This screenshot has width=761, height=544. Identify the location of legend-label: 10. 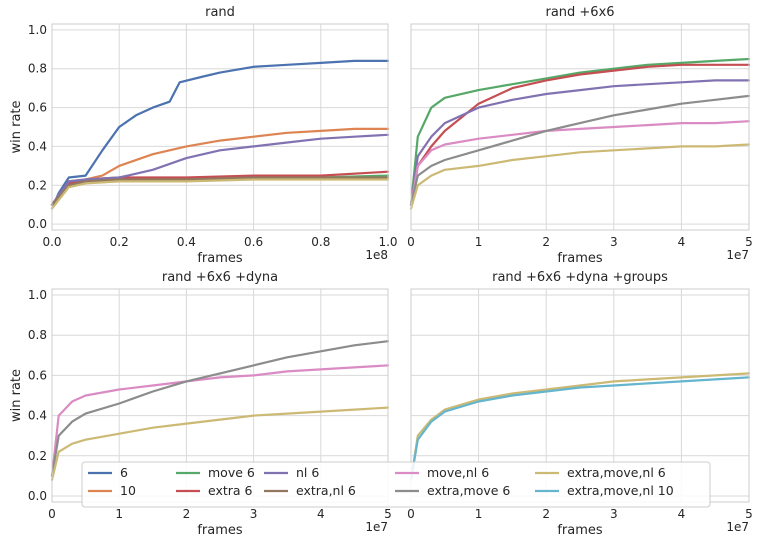
(128, 490).